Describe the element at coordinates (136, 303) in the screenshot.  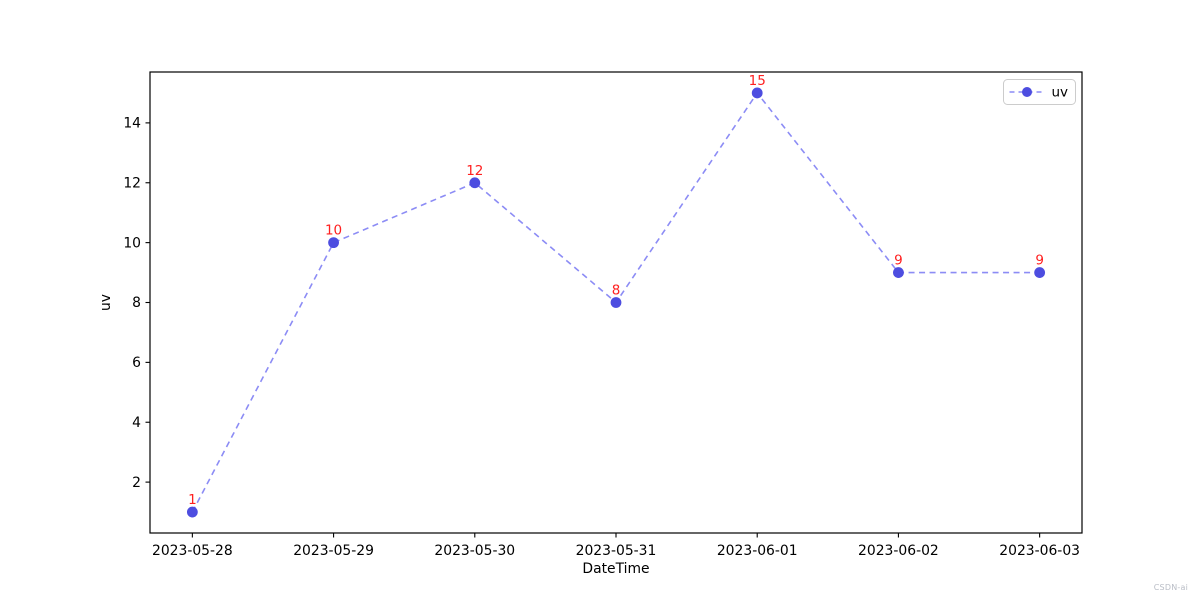
I see `y-tick-label: 8` at that location.